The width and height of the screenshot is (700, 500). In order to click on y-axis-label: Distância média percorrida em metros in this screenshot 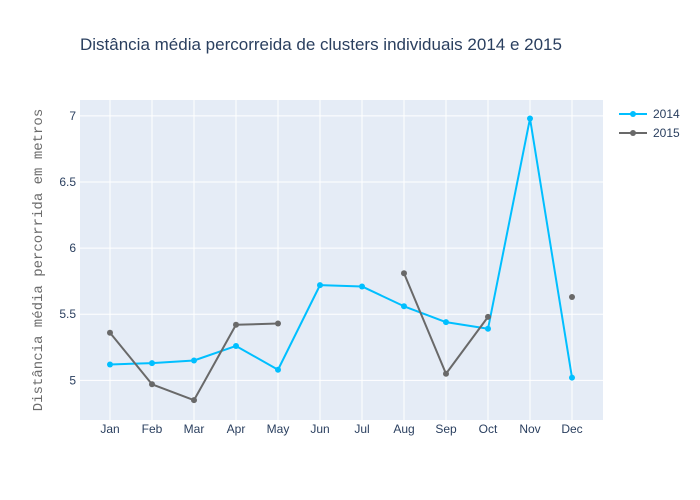, I will do `click(39, 260)`.